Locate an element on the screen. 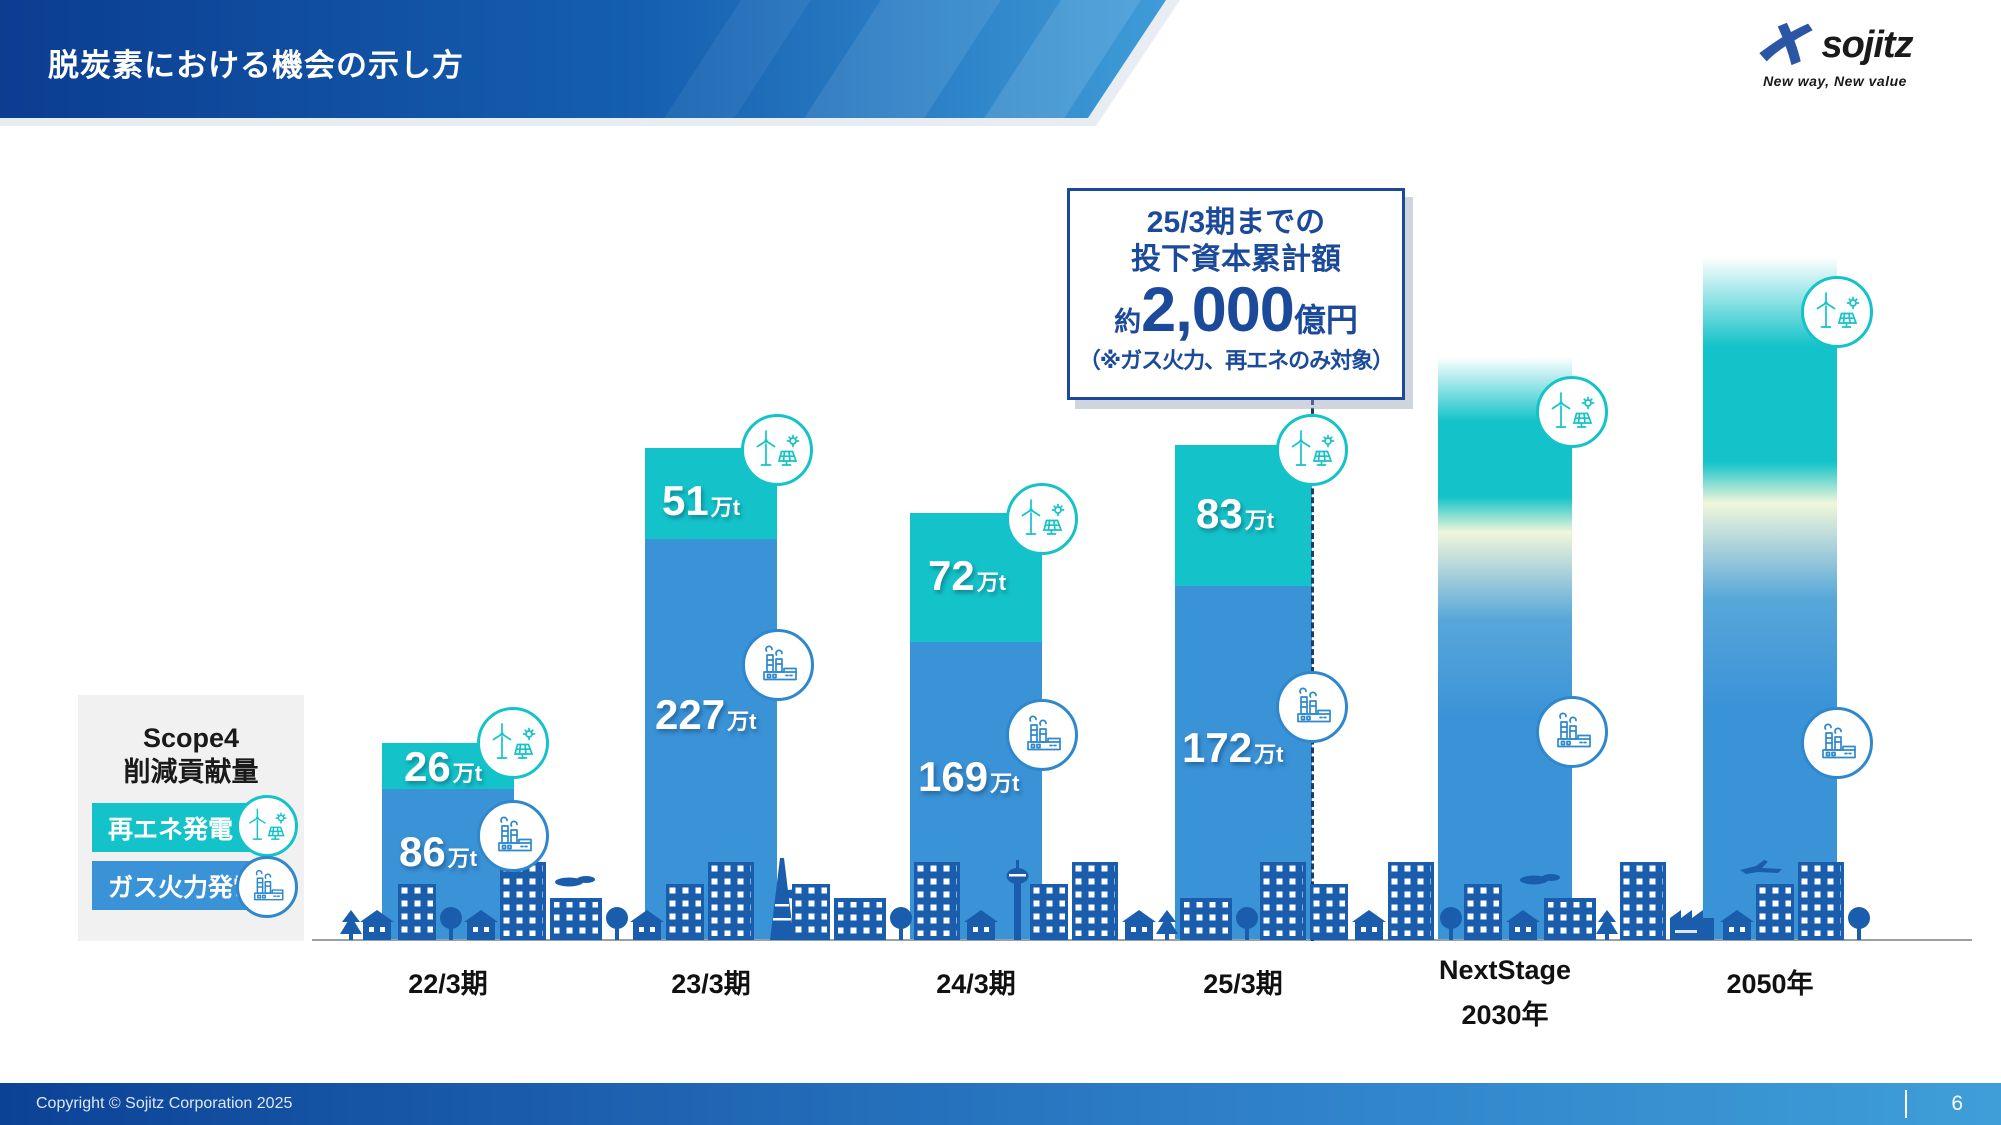 This screenshot has height=1125, width=2001. callout-amount: 約 2,000 億円 is located at coordinates (1236, 310).